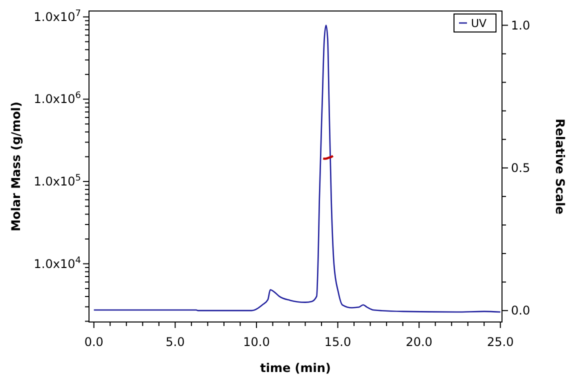 This screenshot has height=384, width=576. What do you see at coordinates (16, 167) in the screenshot?
I see `y-axis-title: Molar Mass (g/mol)` at bounding box center [16, 167].